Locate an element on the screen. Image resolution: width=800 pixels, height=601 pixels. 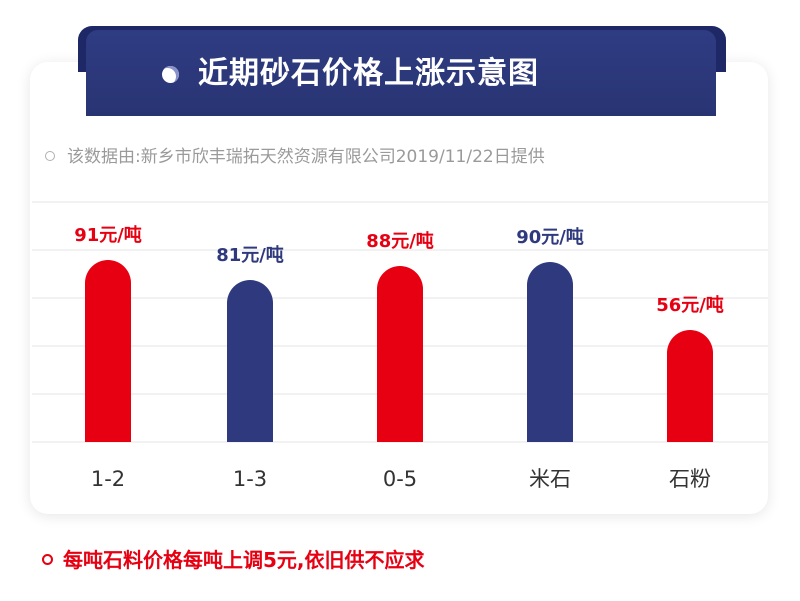
bullet-dot-icon is located at coordinates (170, 74).